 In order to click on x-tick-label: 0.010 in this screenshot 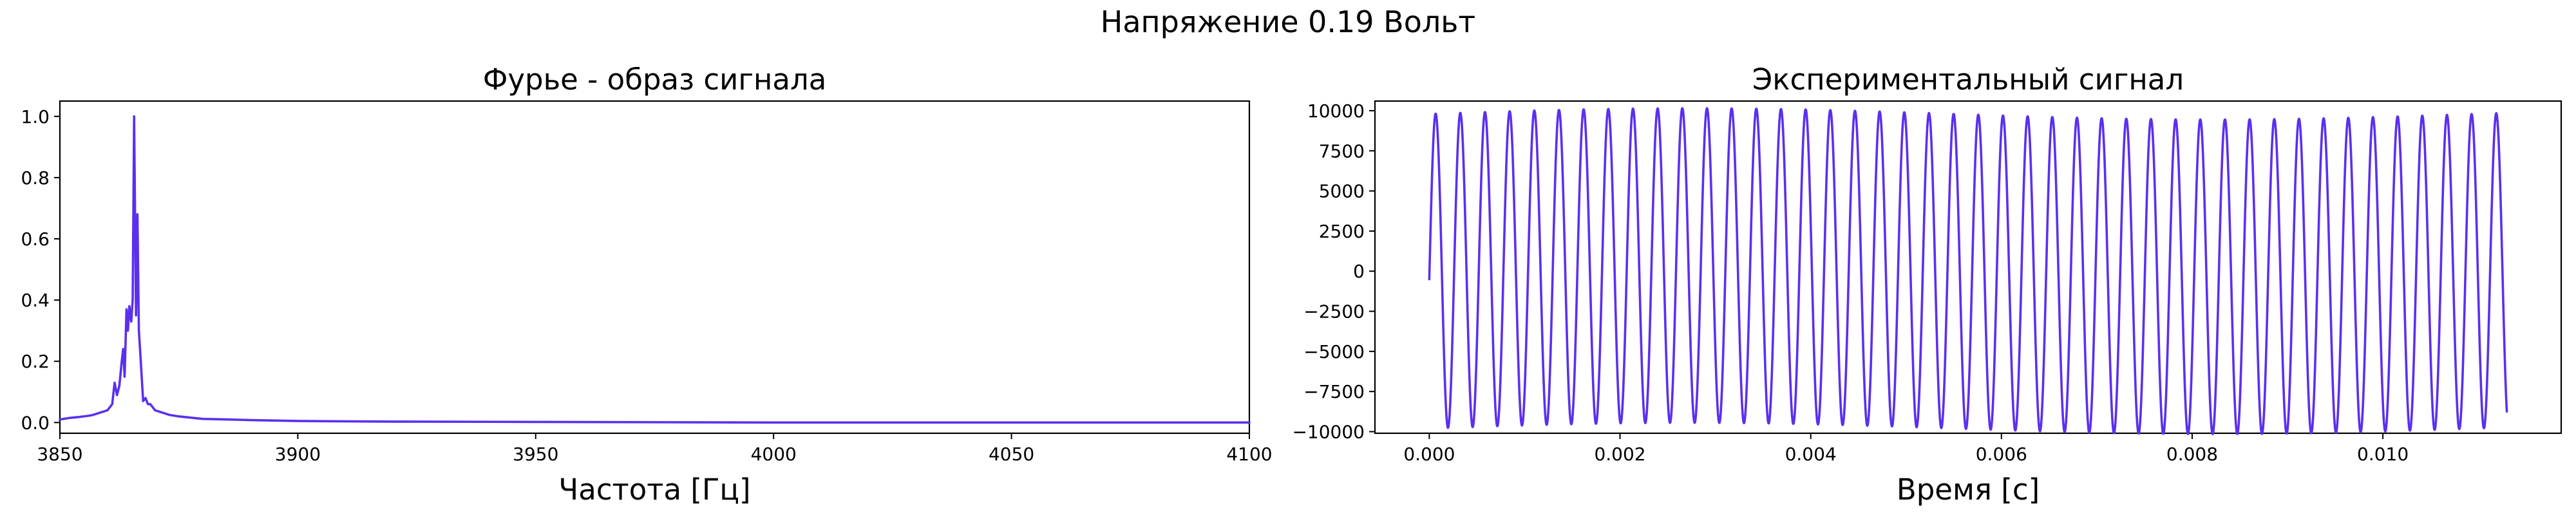, I will do `click(2383, 454)`.